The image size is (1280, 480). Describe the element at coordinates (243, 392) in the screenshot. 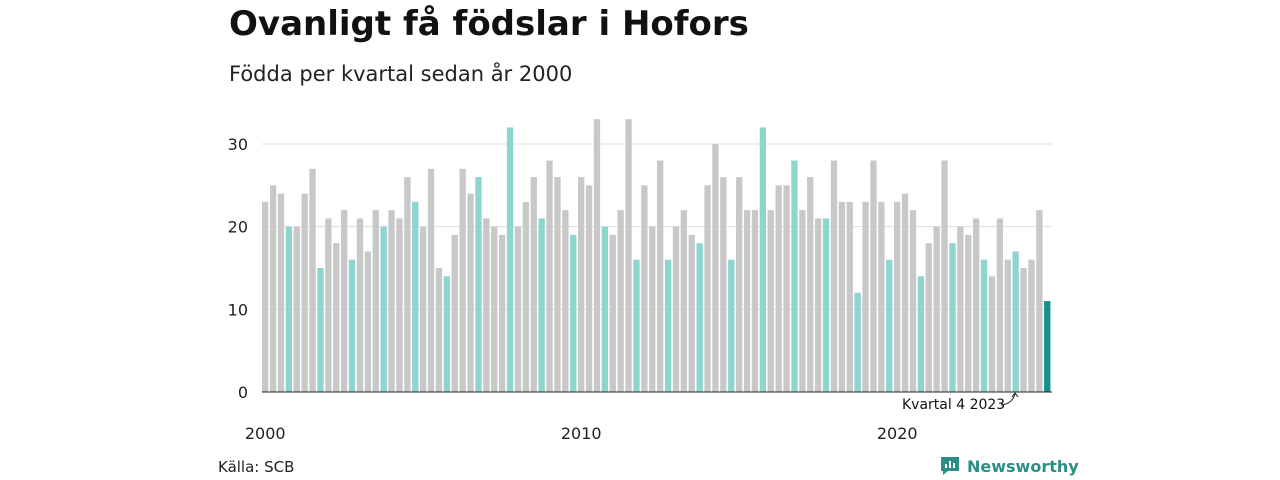

I see `y-tick-label: 0` at that location.